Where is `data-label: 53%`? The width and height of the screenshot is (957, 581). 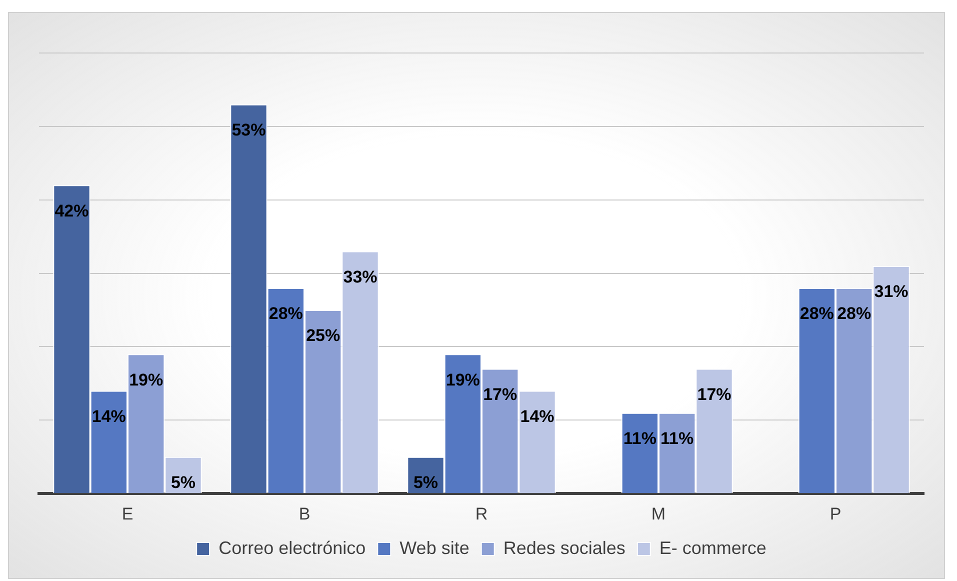 data-label: 53% is located at coordinates (249, 130).